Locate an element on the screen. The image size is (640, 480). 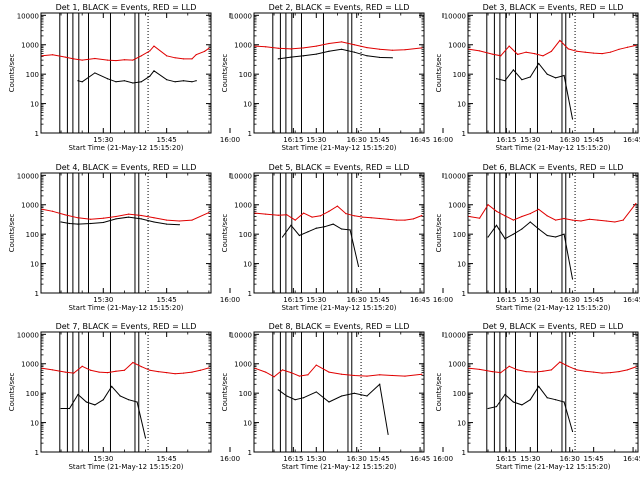
panel-title: Det 2, BLACK = Events, RED = LLD is located at coordinates (339, 7).